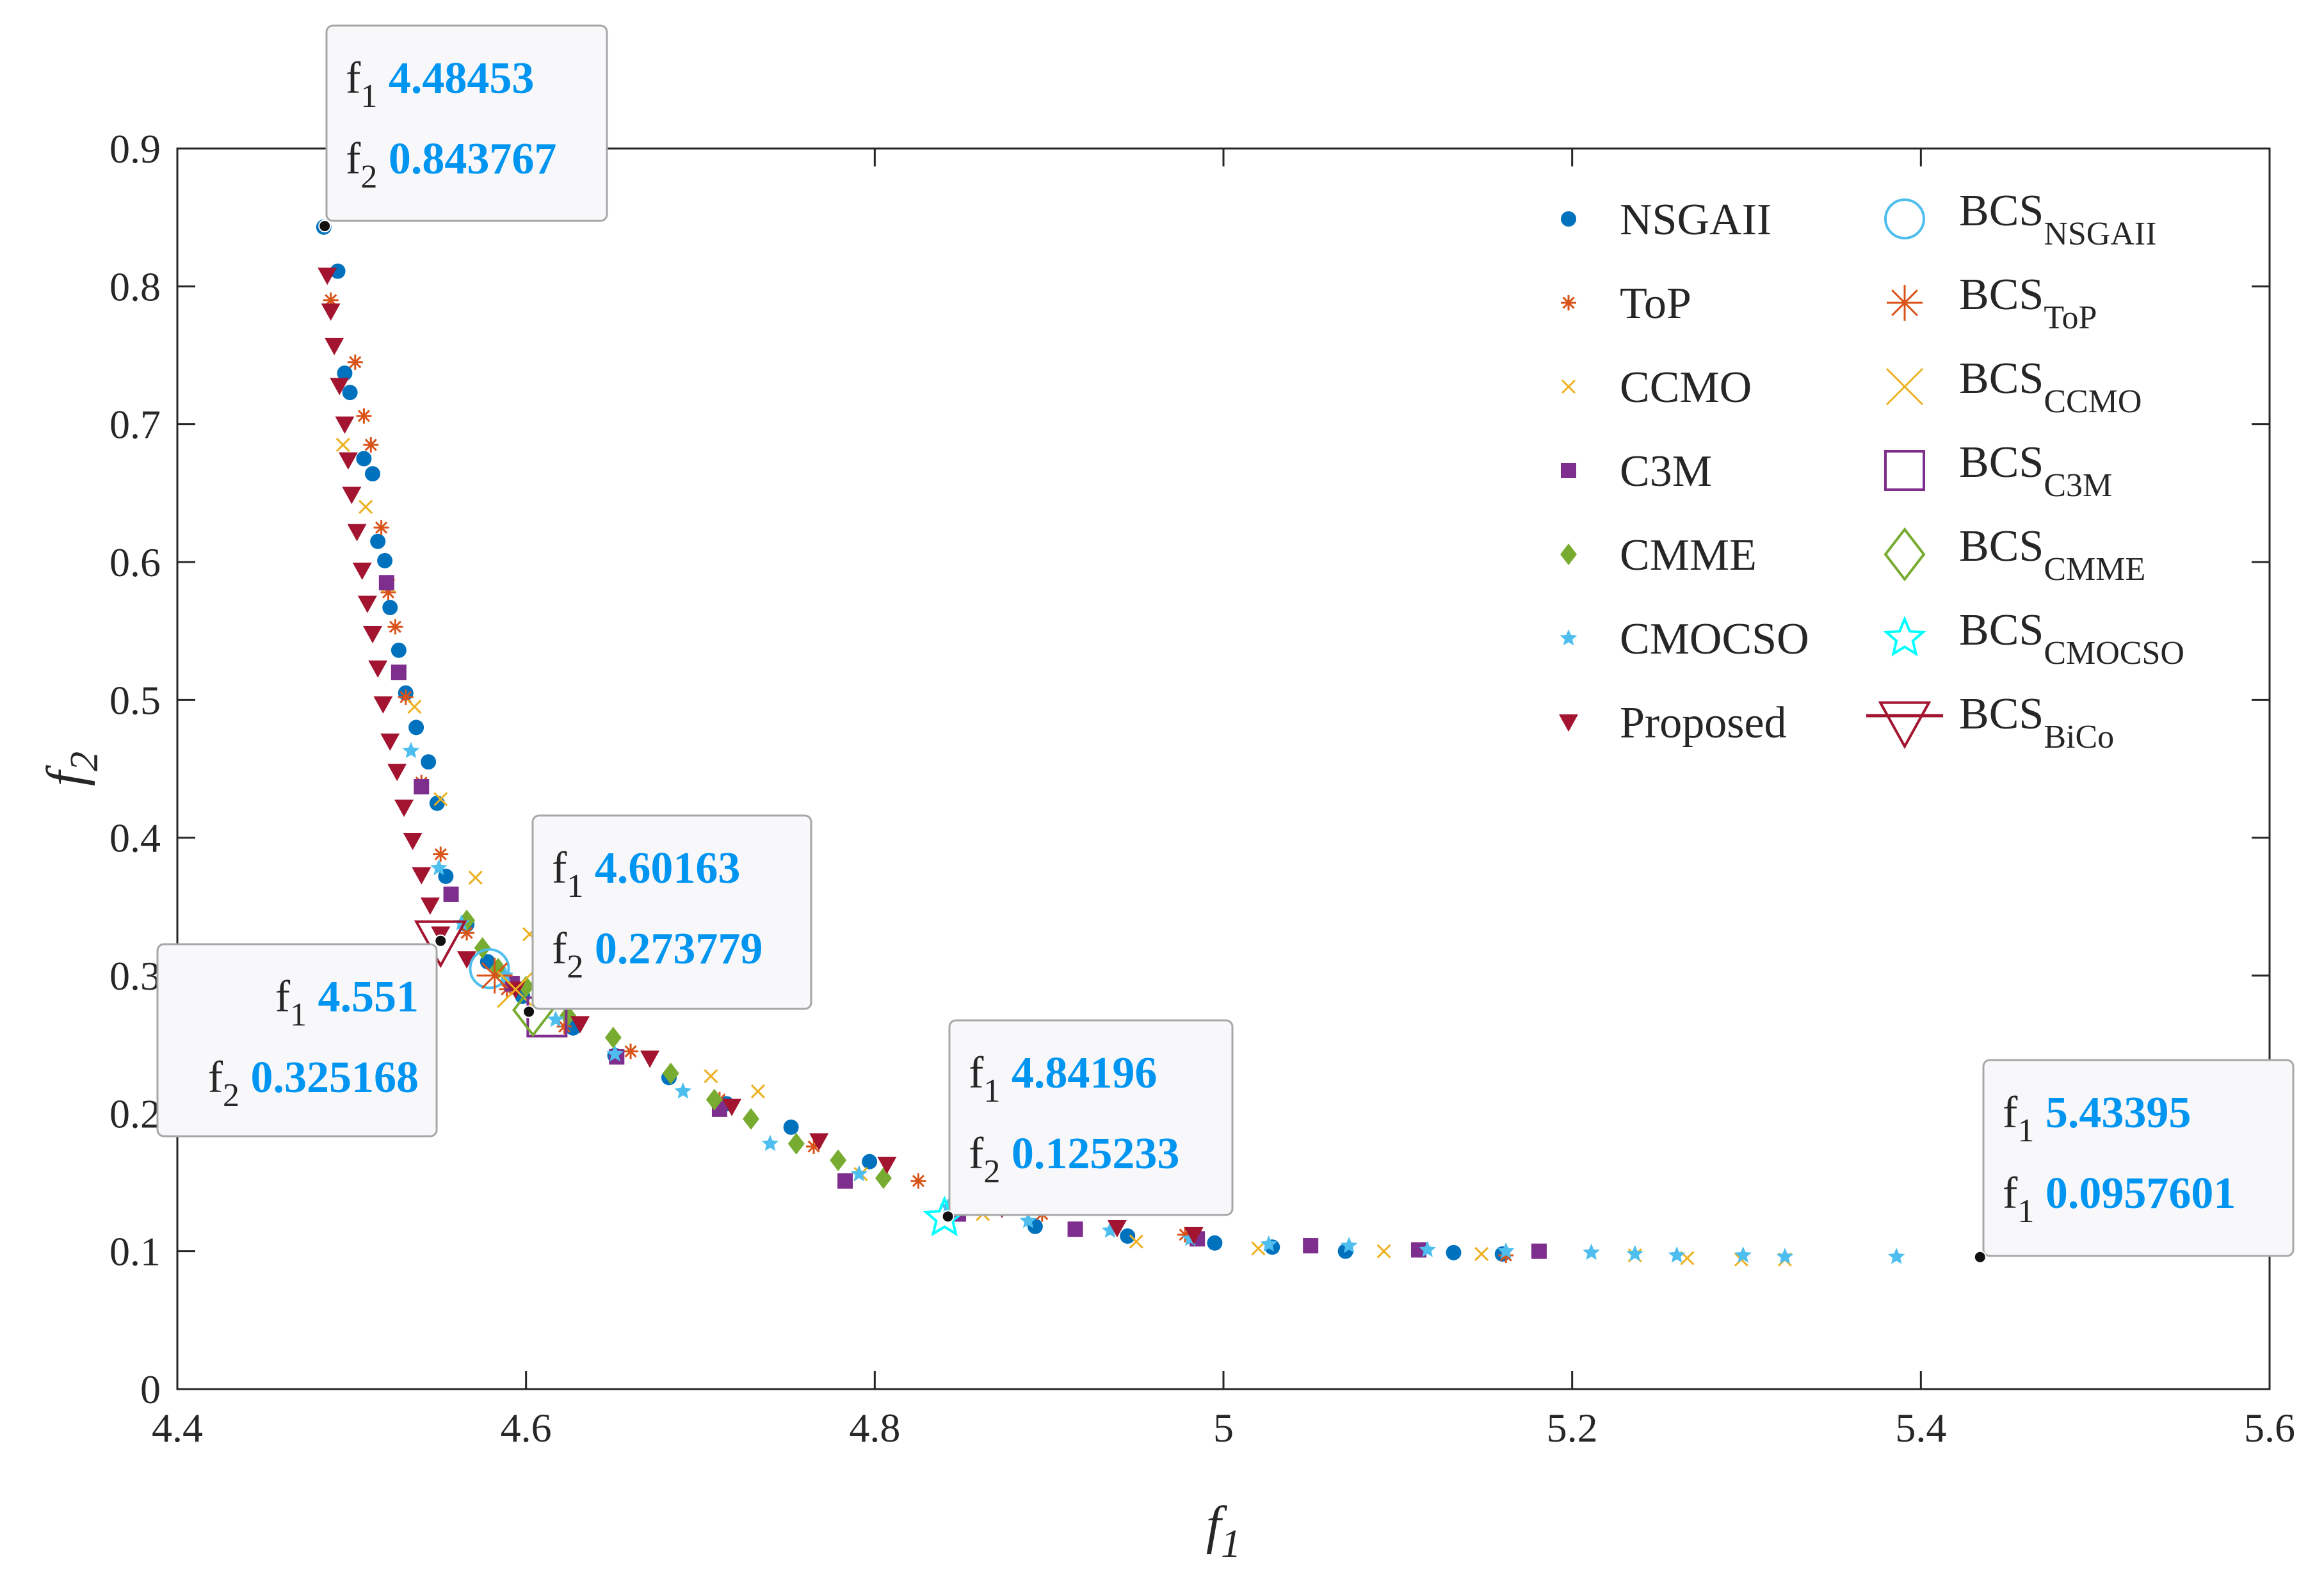 This screenshot has height=1576, width=2324. What do you see at coordinates (135, 149) in the screenshot?
I see `y-tick-label: 0.9` at bounding box center [135, 149].